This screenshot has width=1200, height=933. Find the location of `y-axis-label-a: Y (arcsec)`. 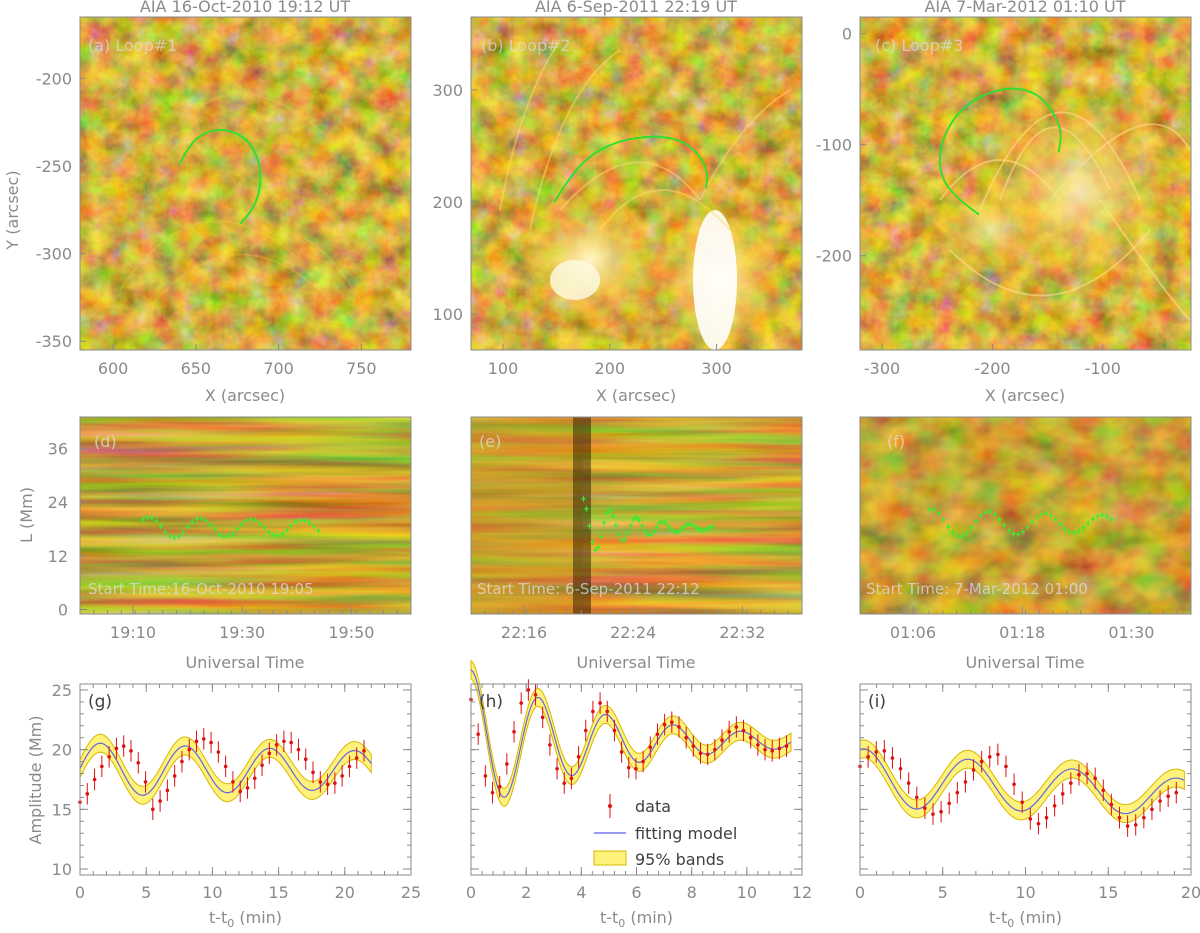

y-axis-label-a: Y (arcsec) is located at coordinates (12, 210).